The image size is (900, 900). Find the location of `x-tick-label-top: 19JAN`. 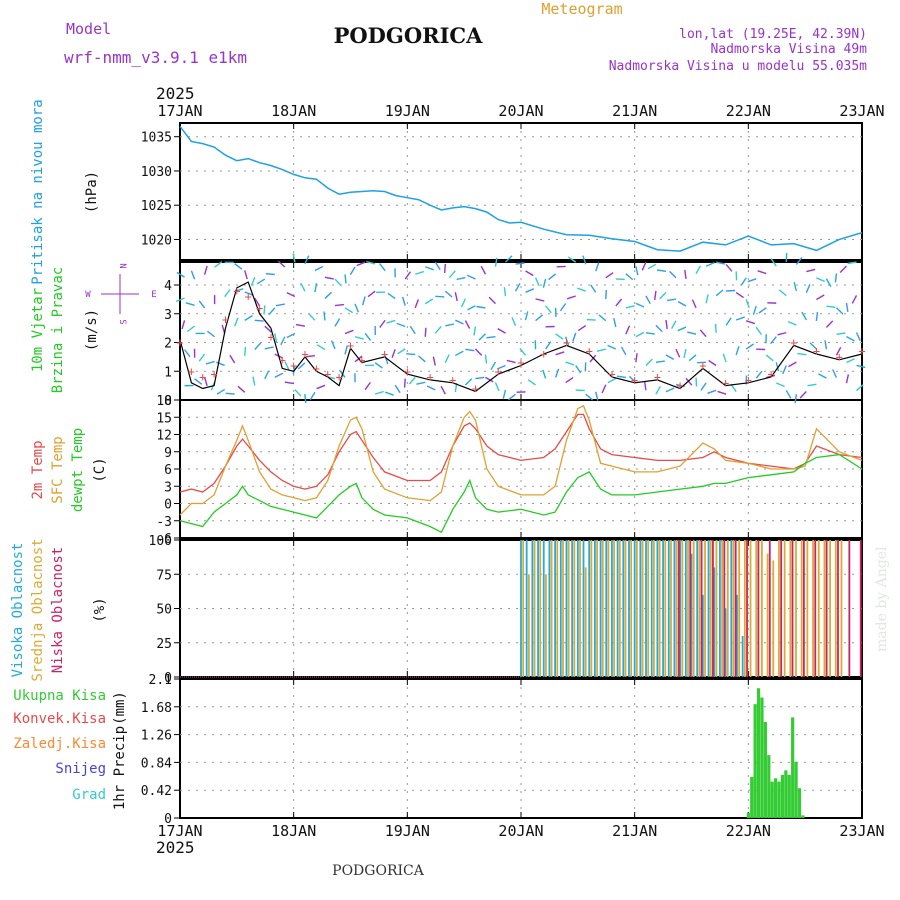

x-tick-label-top: 19JAN is located at coordinates (407, 111).